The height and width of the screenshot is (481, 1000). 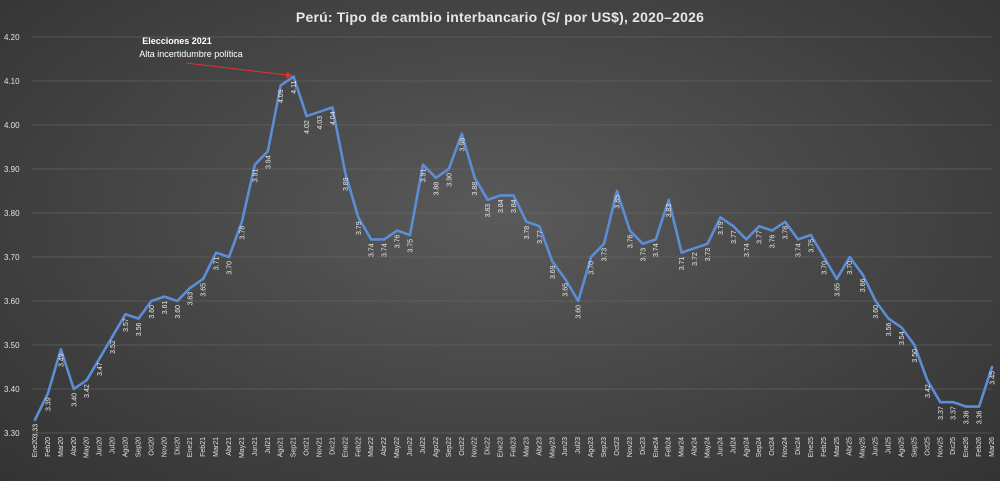 What do you see at coordinates (863, 285) in the screenshot?
I see `data-label: 3.66` at bounding box center [863, 285].